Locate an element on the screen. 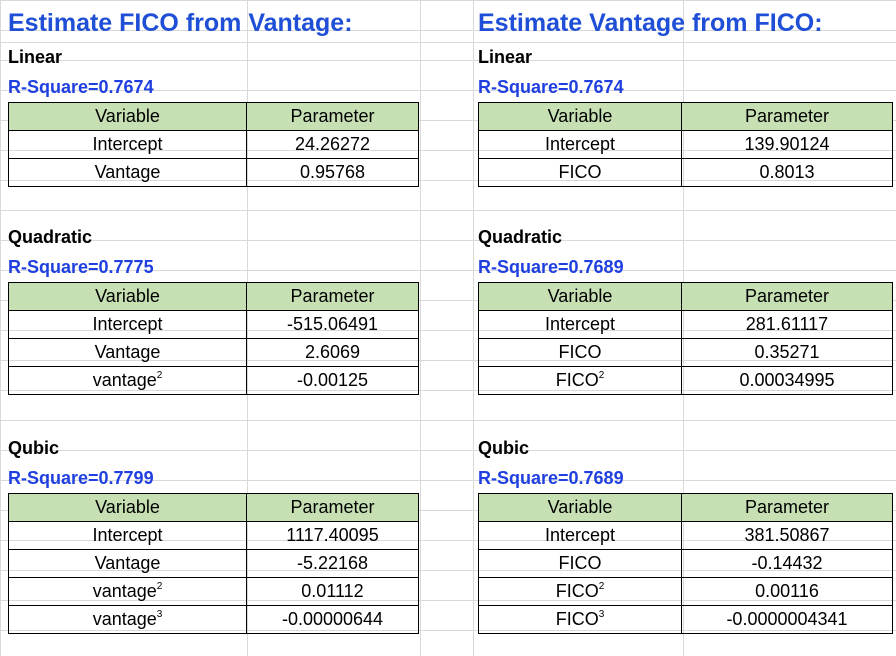 This screenshot has width=896, height=656. cell-parameter: 281.61117 is located at coordinates (787, 324).